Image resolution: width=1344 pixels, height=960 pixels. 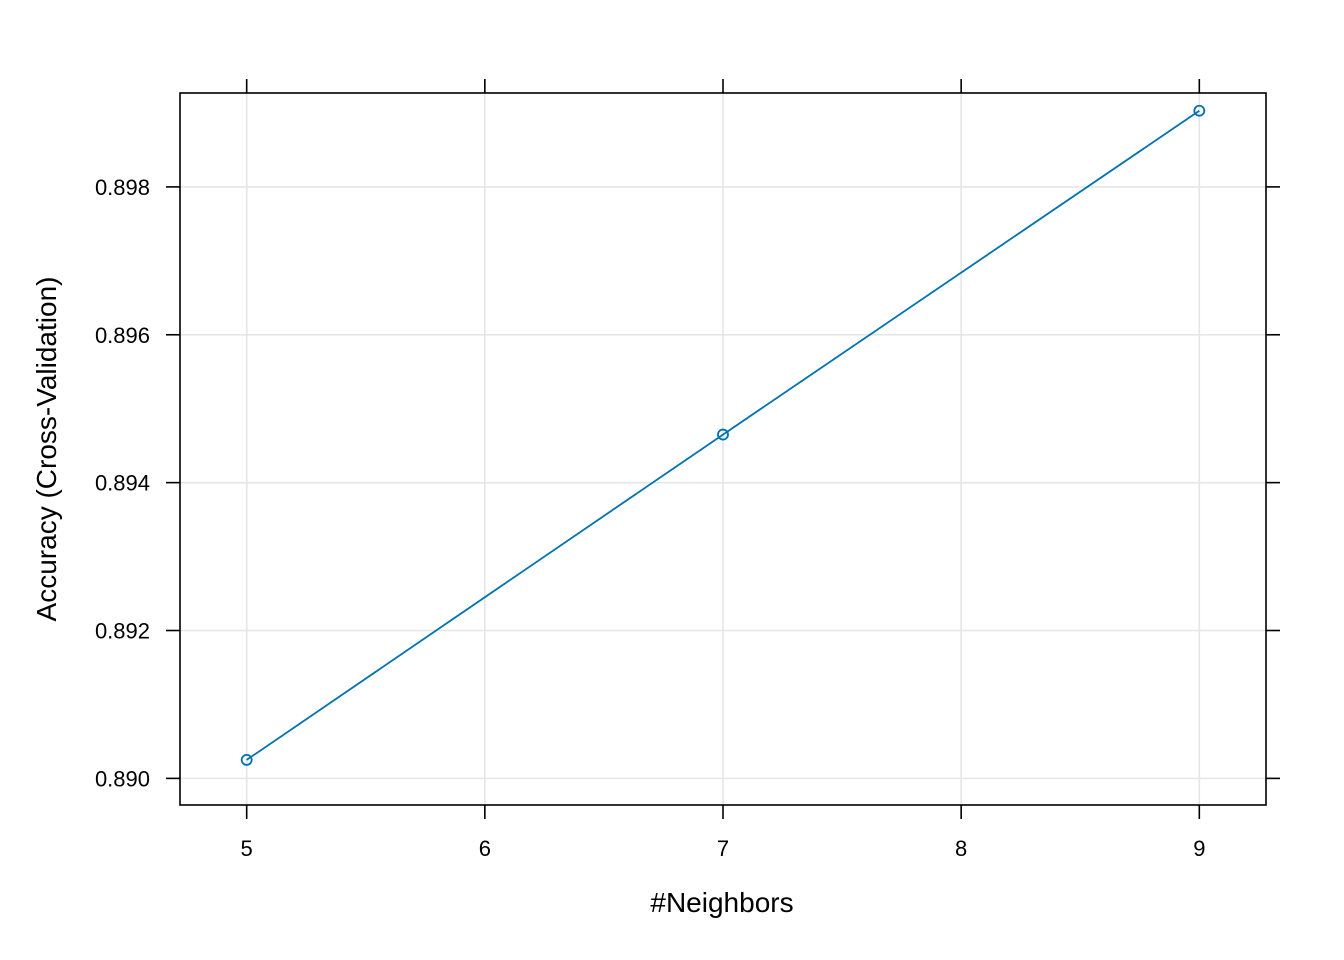 What do you see at coordinates (247, 848) in the screenshot?
I see `x-tick-label: 5` at bounding box center [247, 848].